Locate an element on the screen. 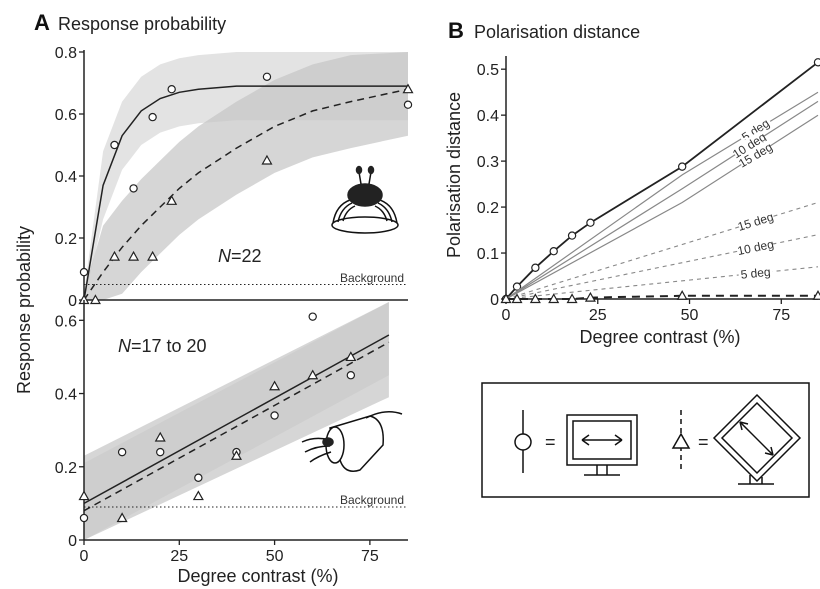 This screenshot has height=589, width=820. a-top-fit-dashed is located at coordinates (246, 194).